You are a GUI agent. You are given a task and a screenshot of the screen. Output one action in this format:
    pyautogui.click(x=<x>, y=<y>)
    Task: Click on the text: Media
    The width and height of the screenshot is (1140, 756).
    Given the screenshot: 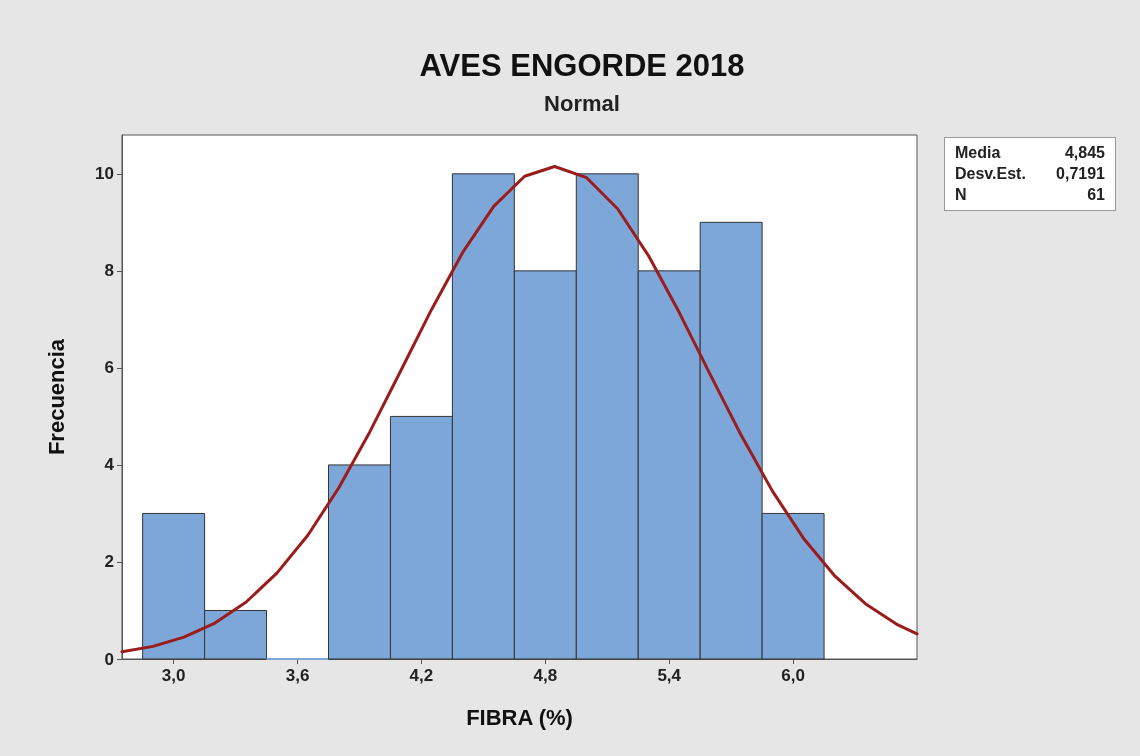 What is the action you would take?
    pyautogui.click(x=978, y=153)
    